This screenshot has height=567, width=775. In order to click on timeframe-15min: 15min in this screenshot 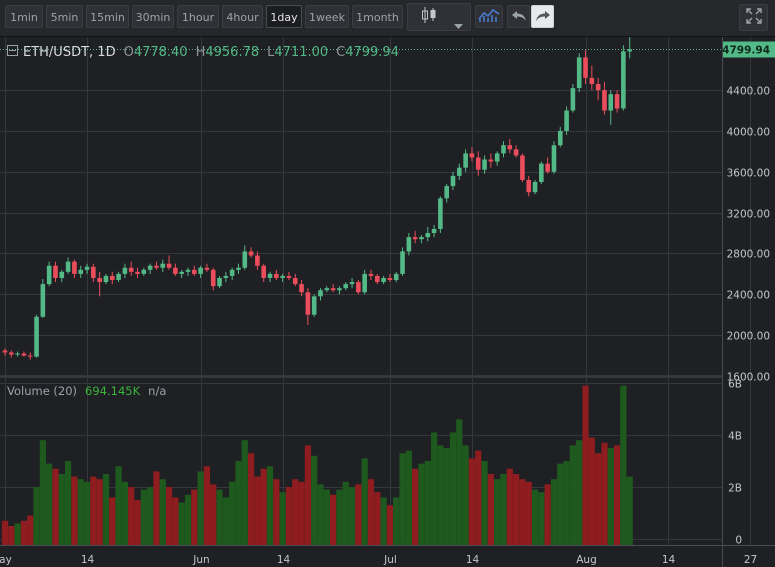, I will do `click(107, 16)`.